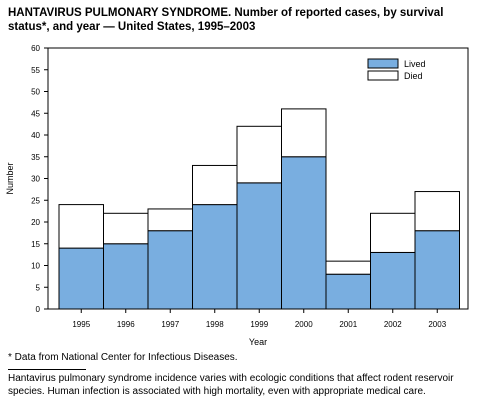 The image size is (482, 408). I want to click on y-tick-label: 50, so click(35, 92).